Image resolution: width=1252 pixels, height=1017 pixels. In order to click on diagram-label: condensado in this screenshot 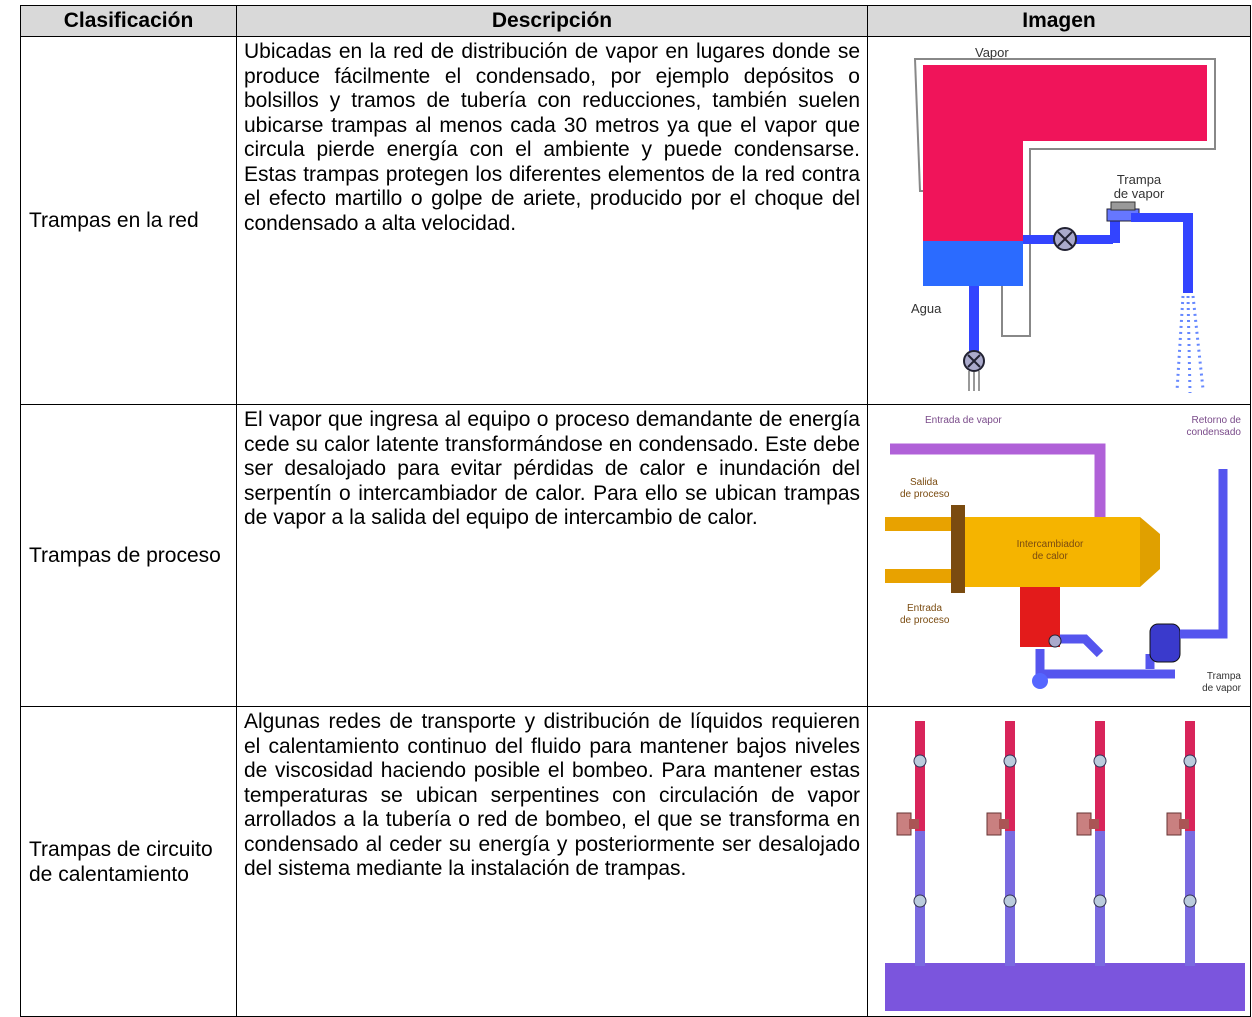, I will do `click(1214, 432)`.